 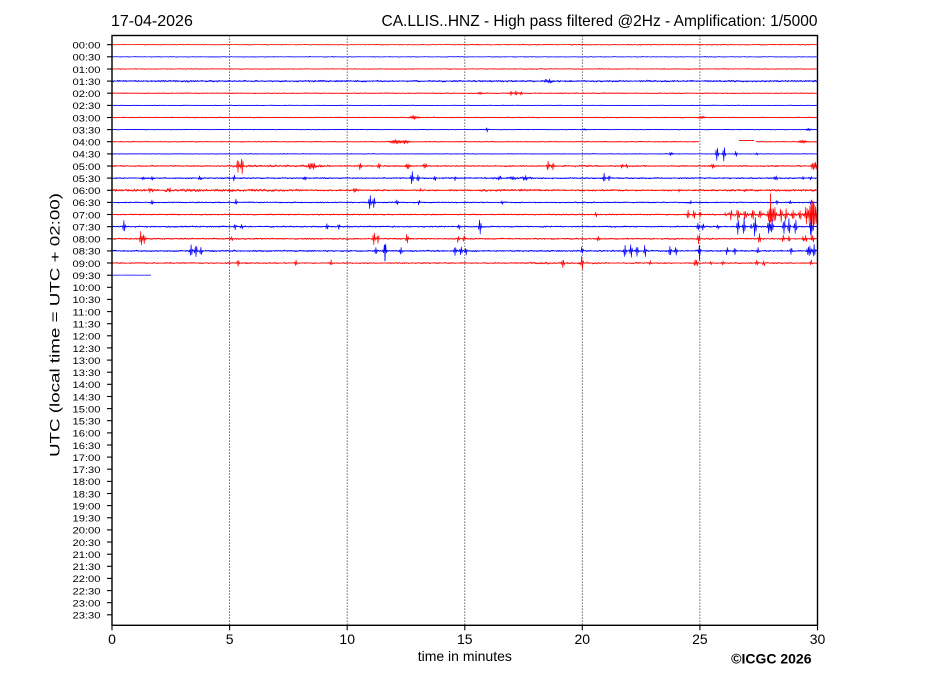 What do you see at coordinates (87, 604) in the screenshot?
I see `svg-text: 23:00` at bounding box center [87, 604].